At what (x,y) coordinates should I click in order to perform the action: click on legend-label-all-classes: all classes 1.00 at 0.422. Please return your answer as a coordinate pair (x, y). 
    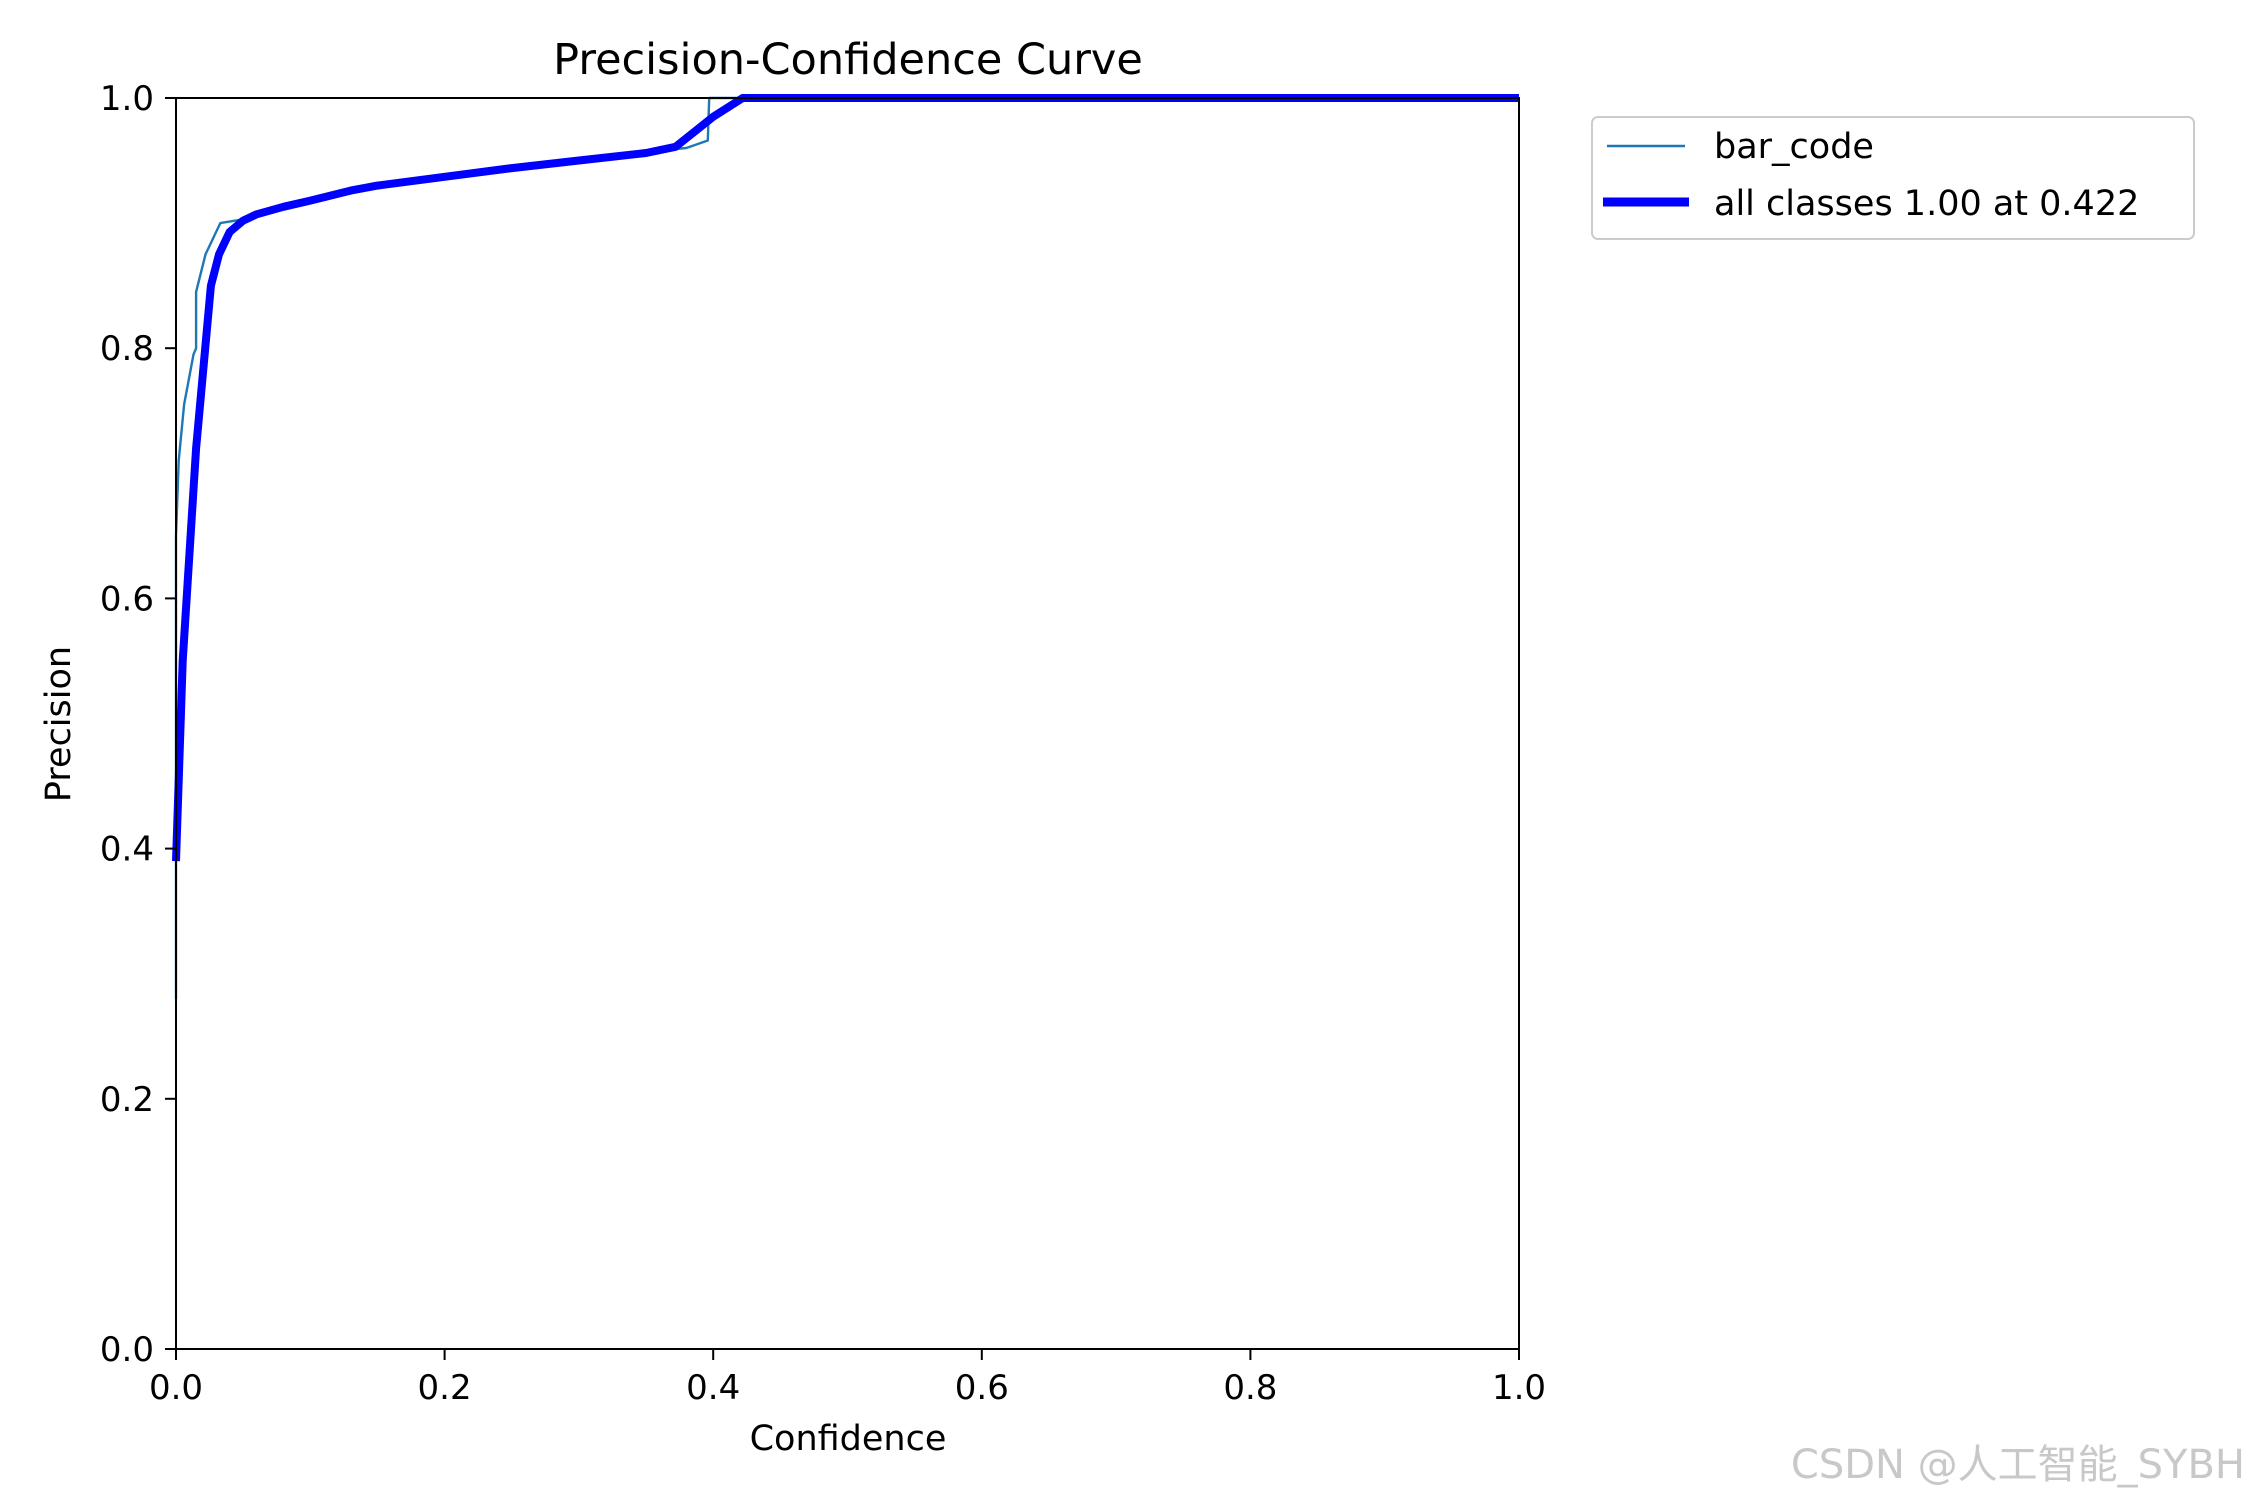
    Looking at the image, I should click on (1926, 204).